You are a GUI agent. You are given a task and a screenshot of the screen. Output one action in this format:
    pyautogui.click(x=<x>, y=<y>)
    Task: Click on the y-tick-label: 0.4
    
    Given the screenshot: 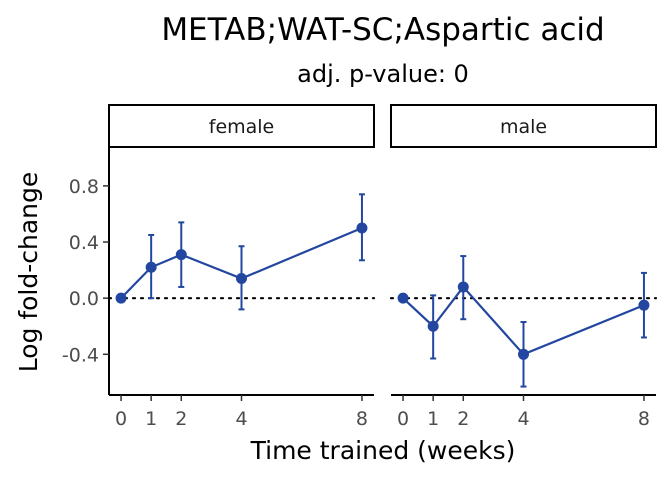 What is the action you would take?
    pyautogui.click(x=84, y=243)
    